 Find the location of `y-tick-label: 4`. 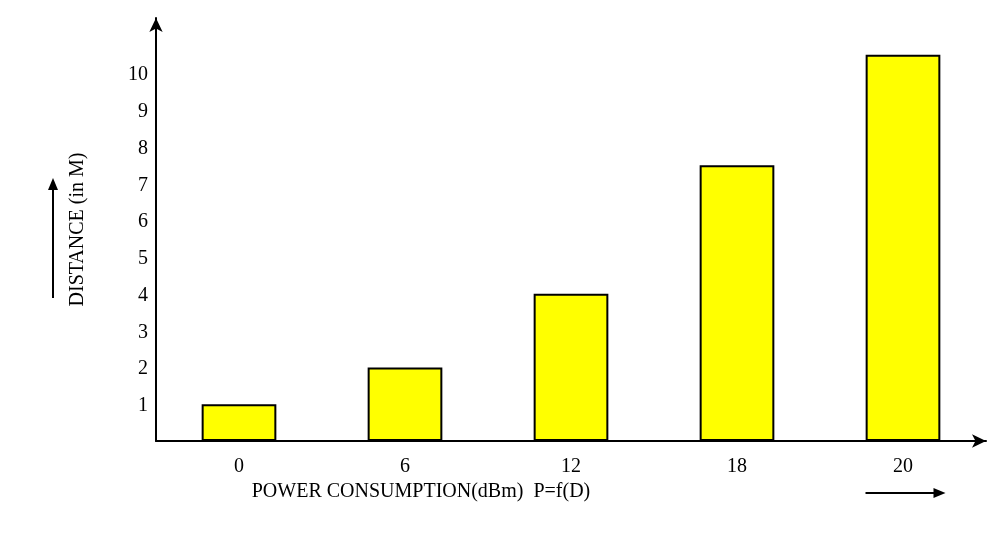

y-tick-label: 4 is located at coordinates (143, 293).